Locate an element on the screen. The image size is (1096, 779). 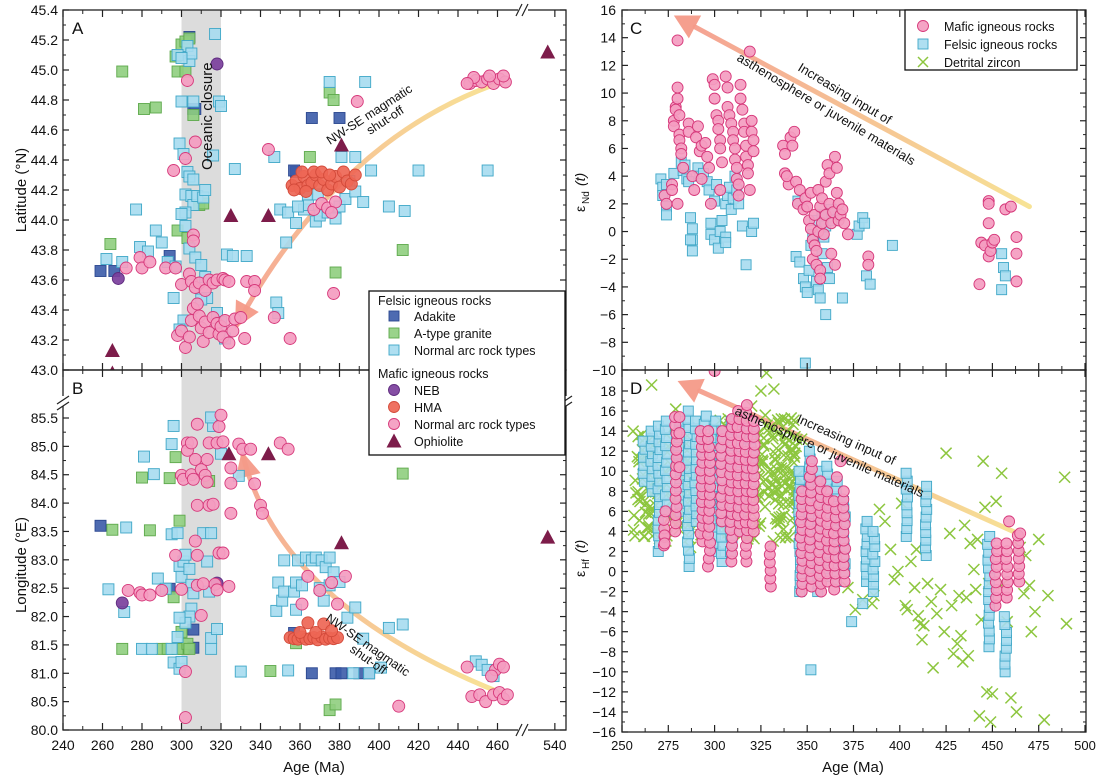
y-title-c-t: (t) is located at coordinates (580, 179).